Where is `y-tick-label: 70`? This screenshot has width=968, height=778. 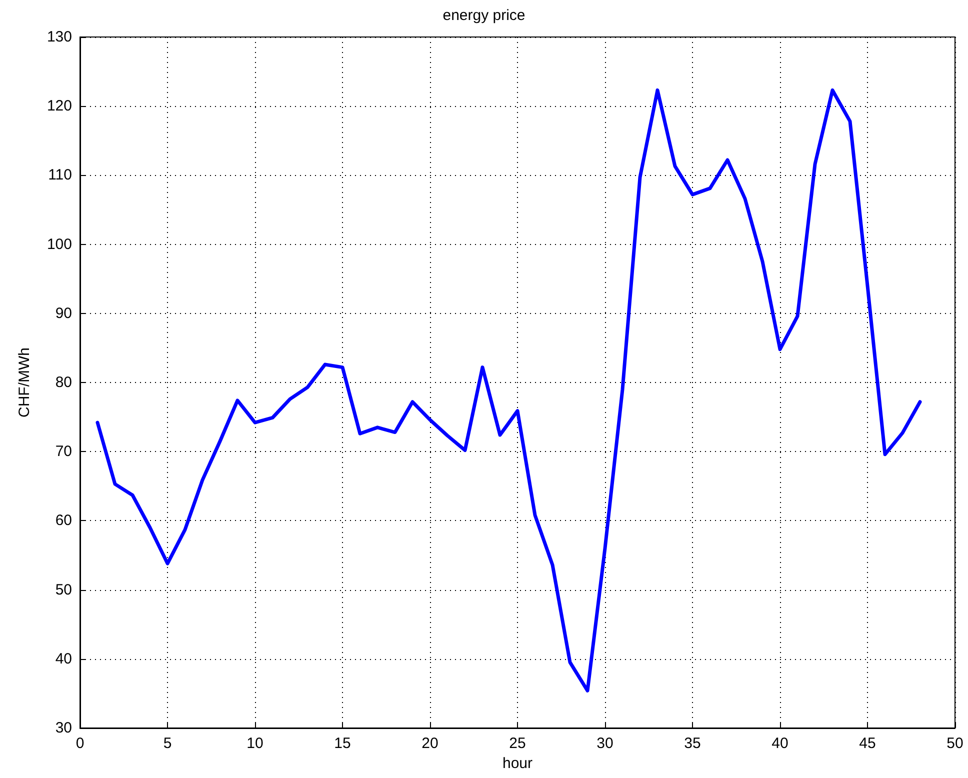 y-tick-label: 70 is located at coordinates (63, 451).